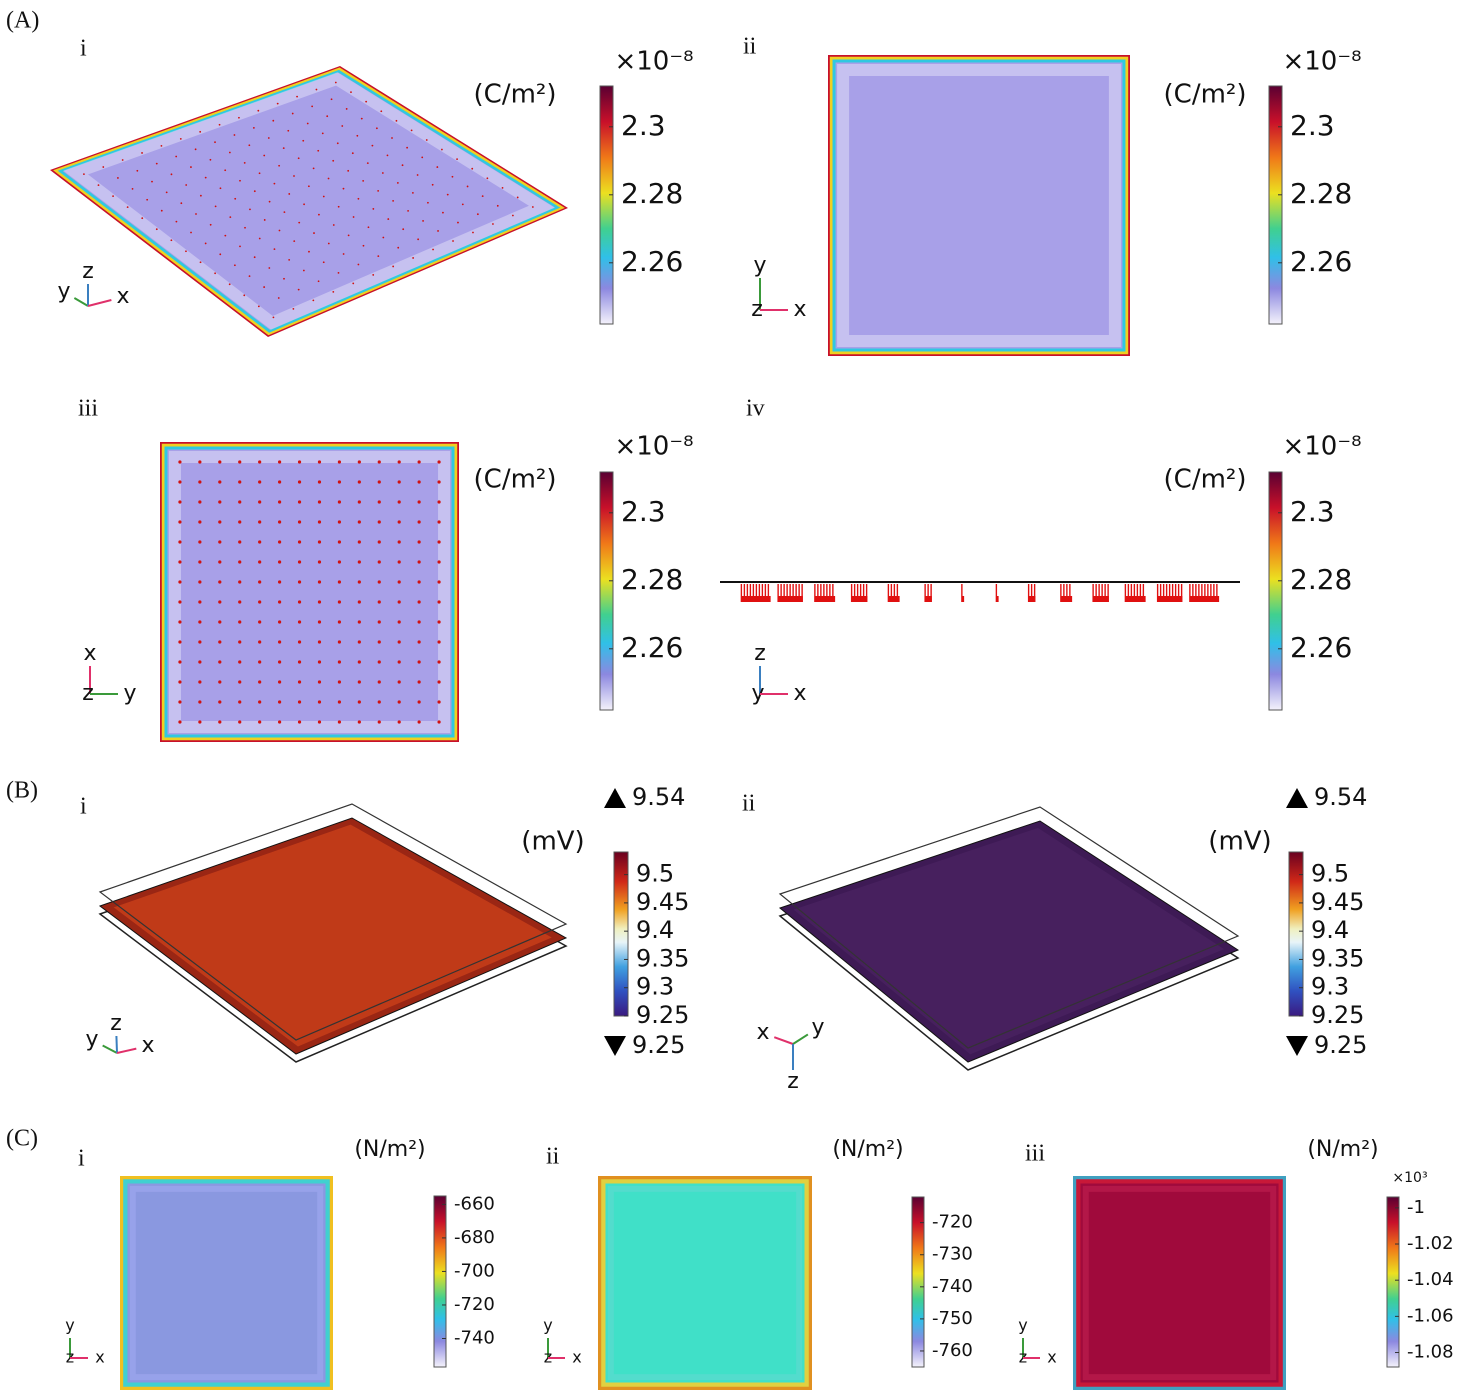  Describe the element at coordinates (1337, 958) in the screenshot. I see `colorbar-tick-label: 9.35` at that location.